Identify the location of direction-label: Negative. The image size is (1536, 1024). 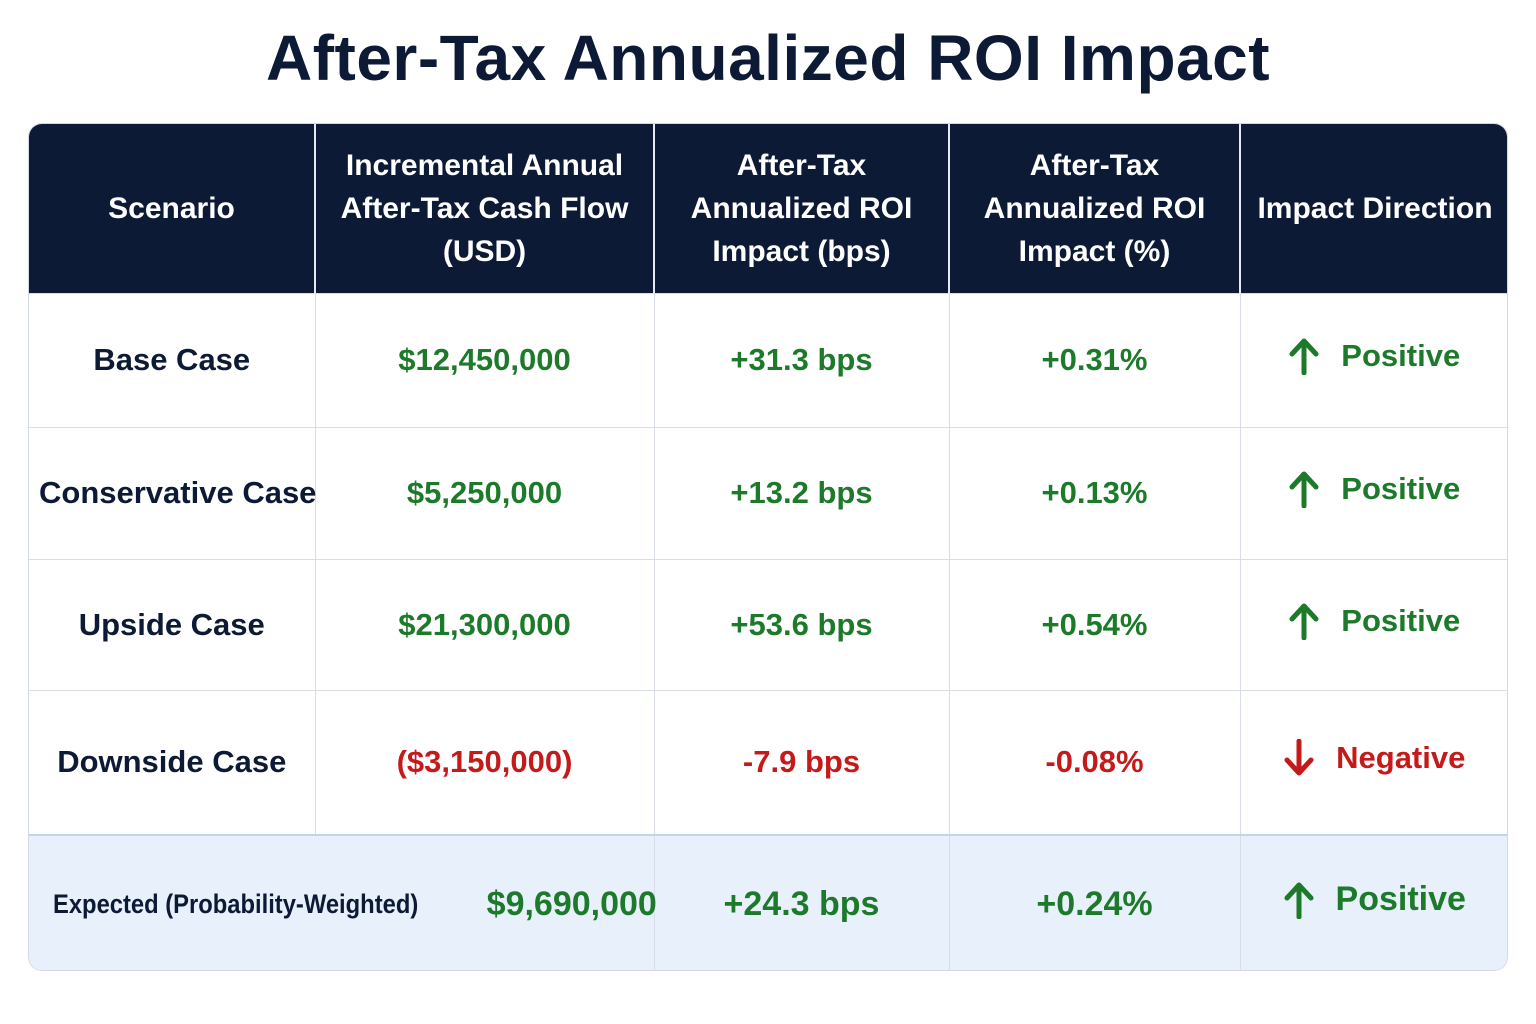
(1401, 758).